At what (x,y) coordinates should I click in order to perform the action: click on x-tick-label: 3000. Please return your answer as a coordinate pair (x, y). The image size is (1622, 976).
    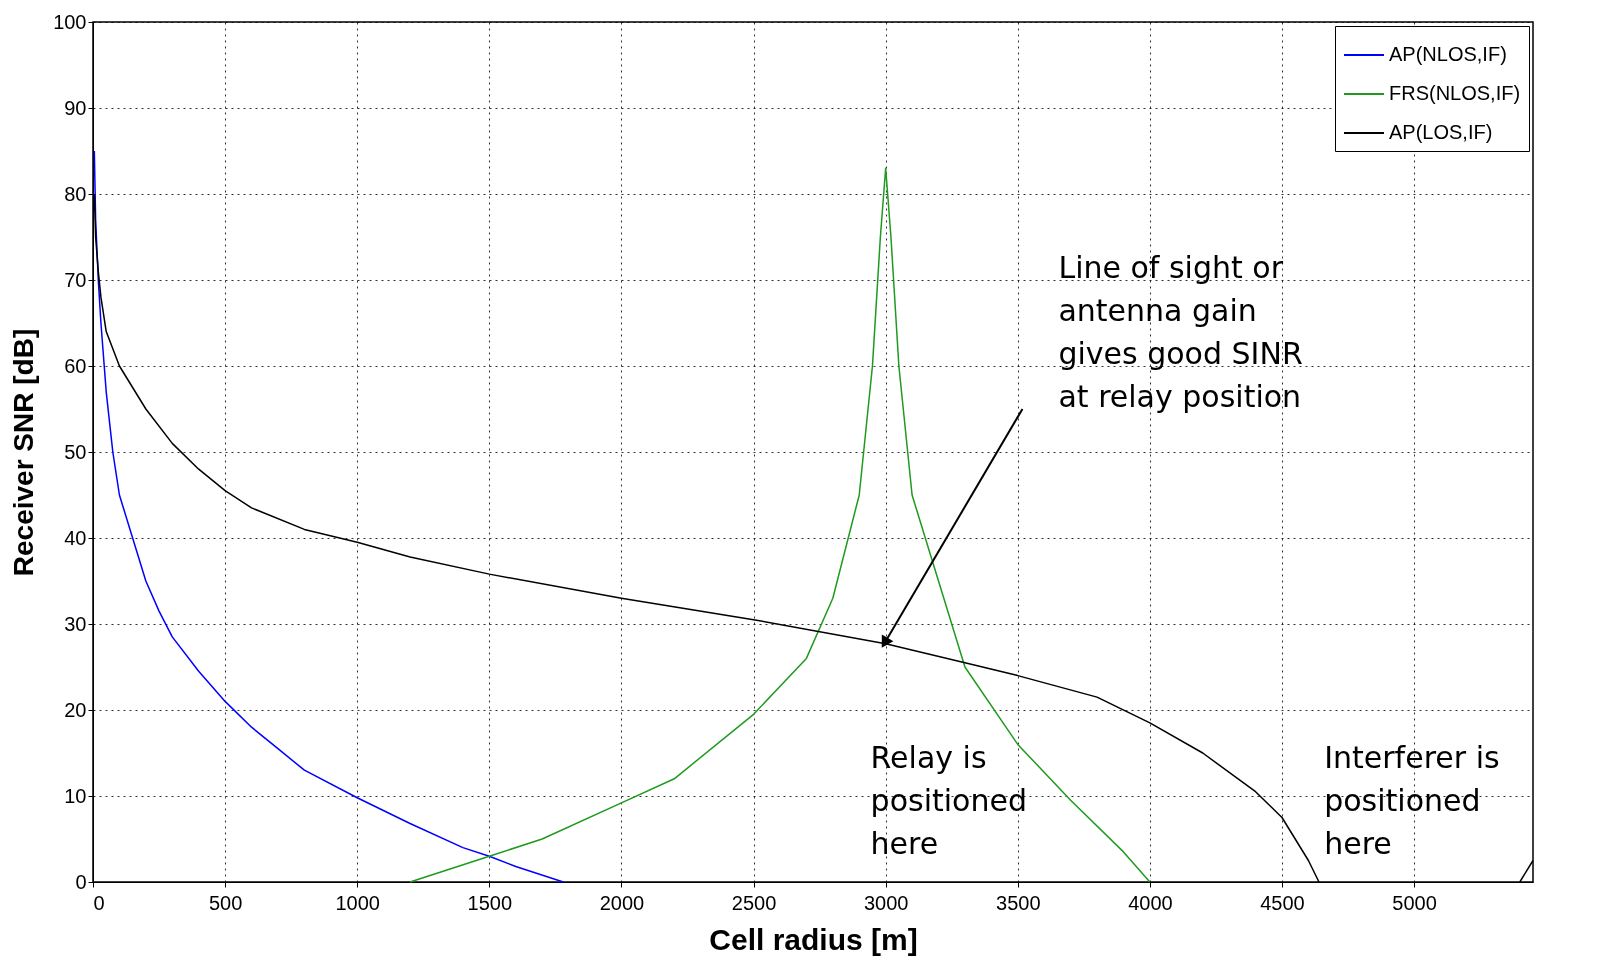
    Looking at the image, I should click on (886, 902).